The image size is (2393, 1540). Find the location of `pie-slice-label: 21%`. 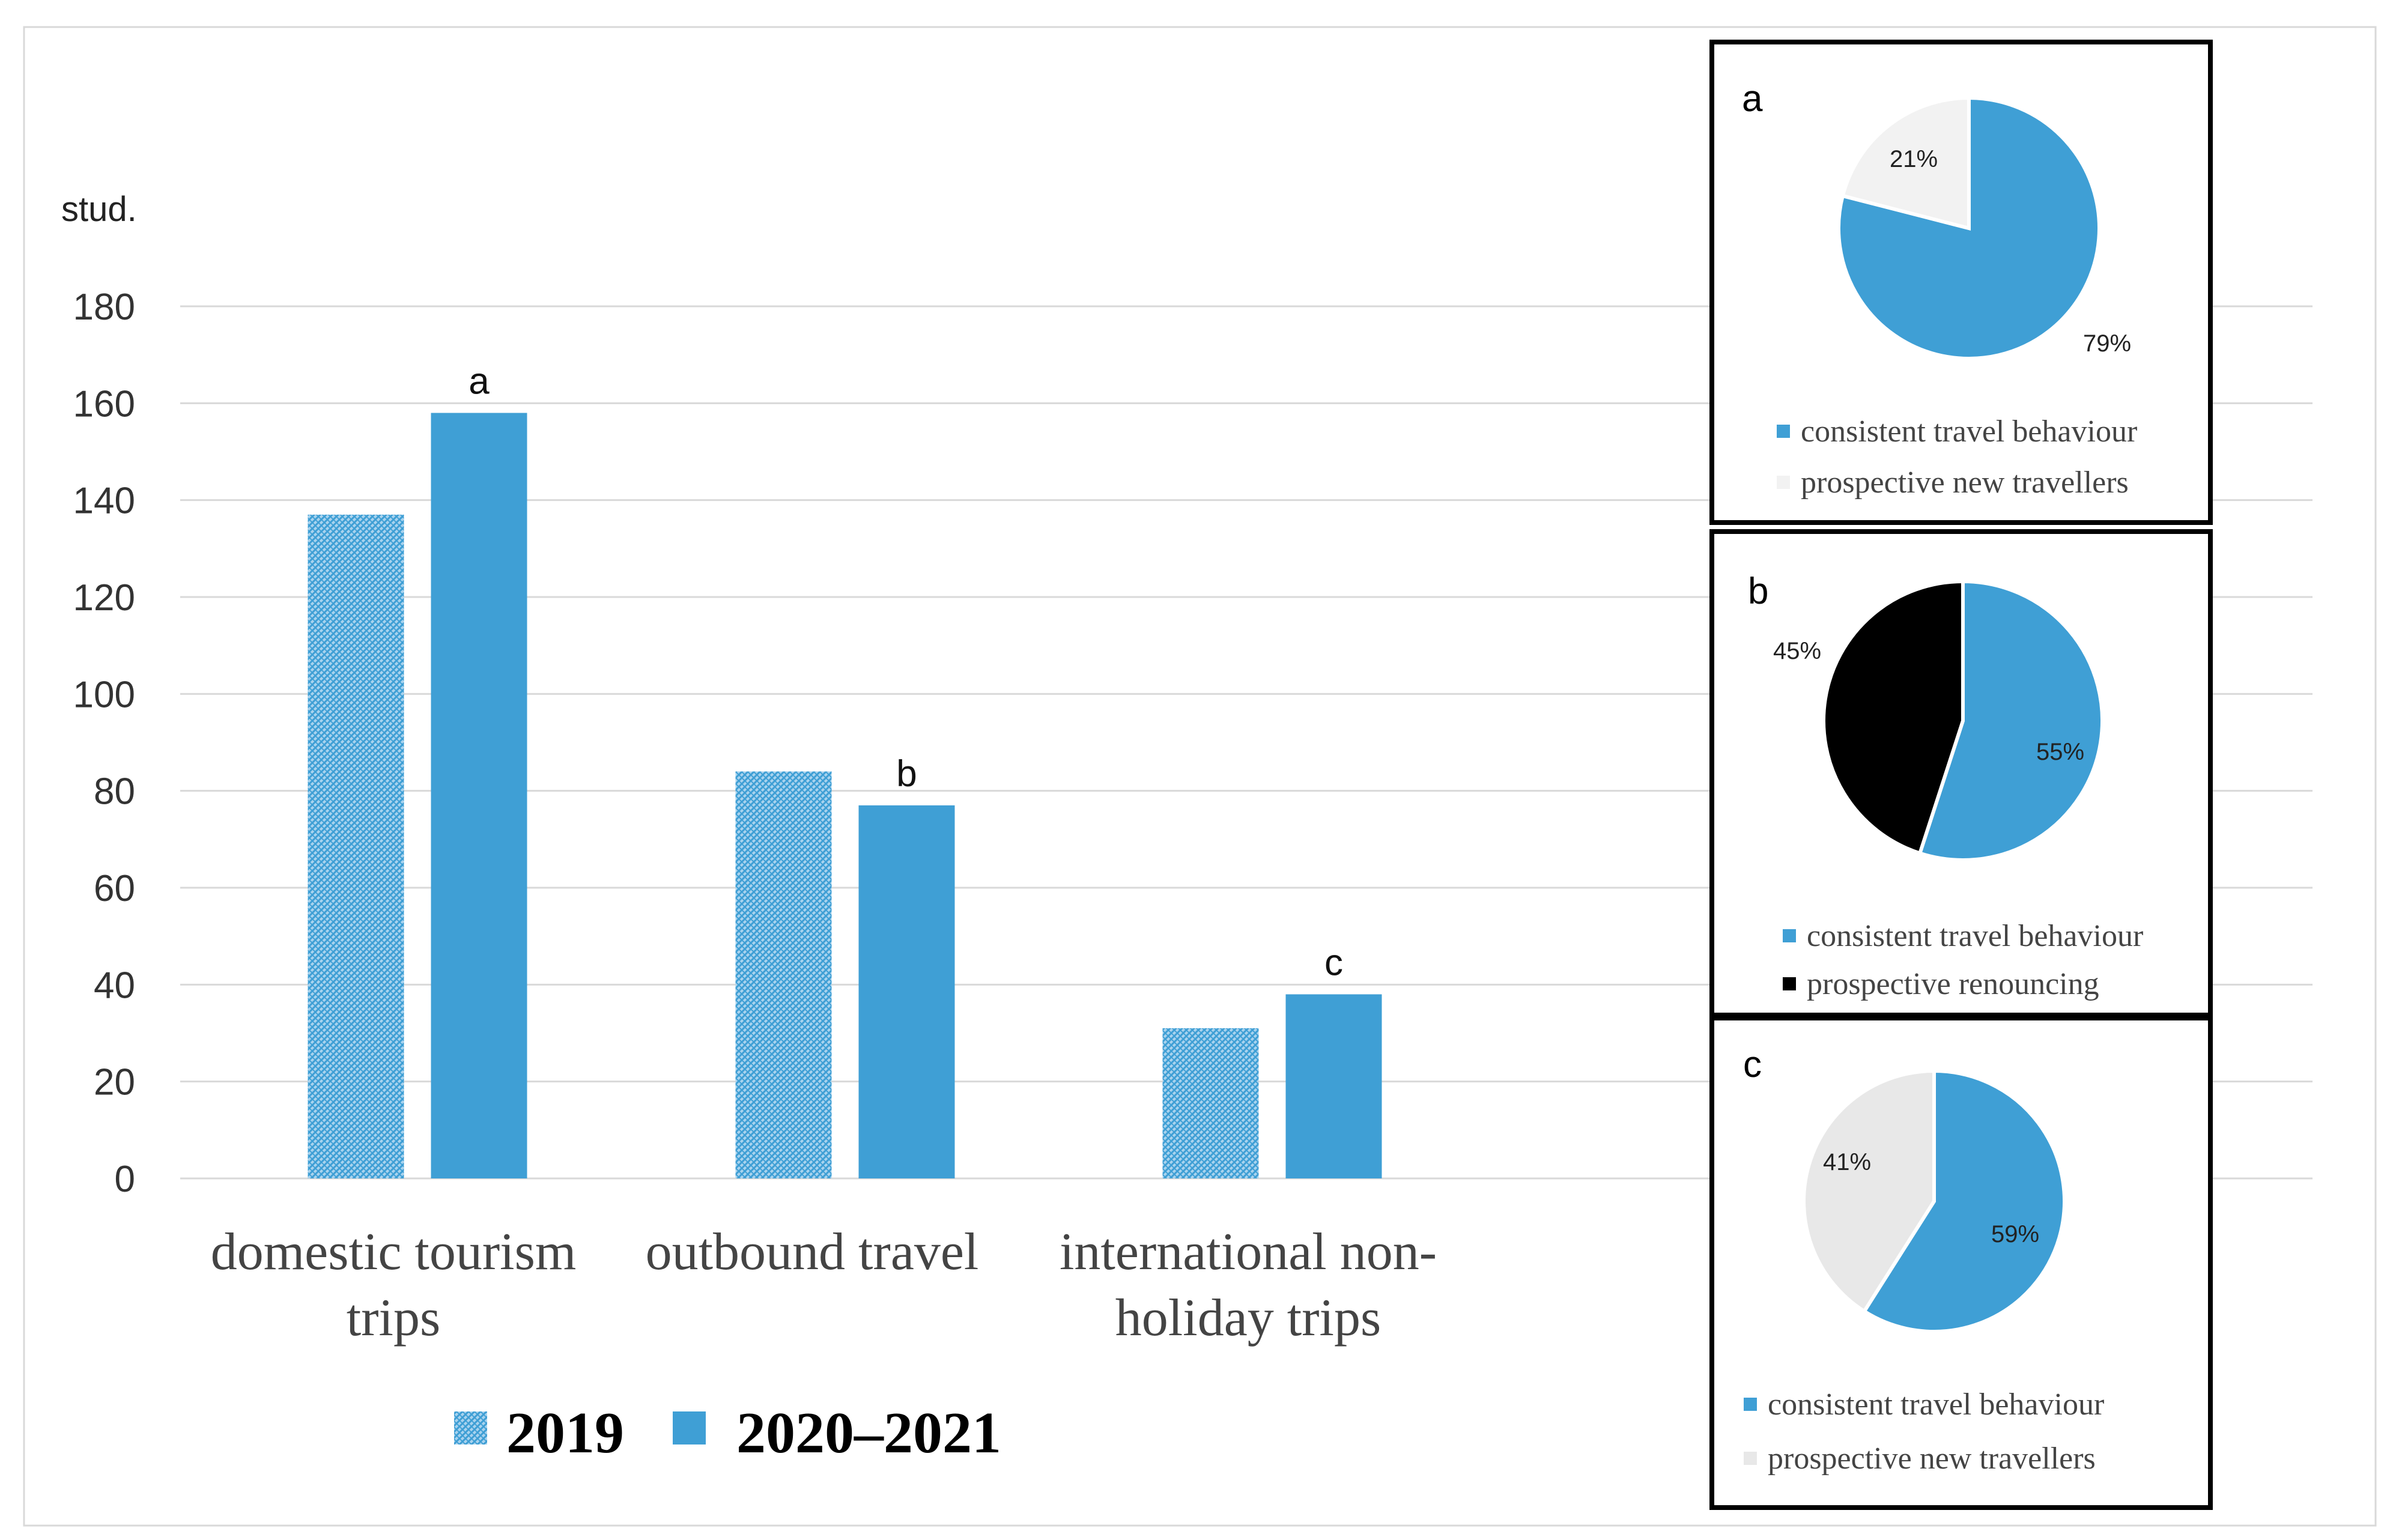

pie-slice-label: 21% is located at coordinates (1914, 159).